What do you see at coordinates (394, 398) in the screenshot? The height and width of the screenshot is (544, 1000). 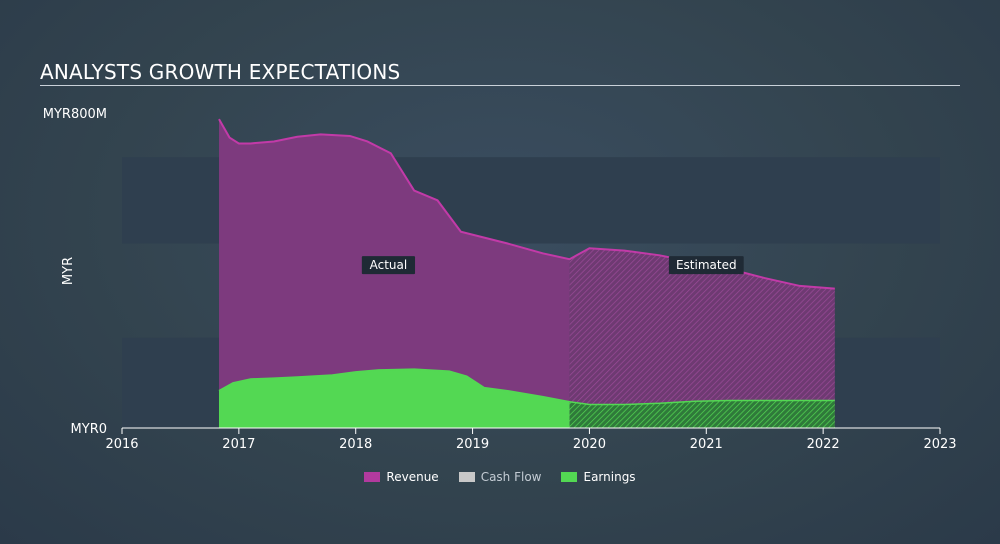 I see `earnings-area-actual` at bounding box center [394, 398].